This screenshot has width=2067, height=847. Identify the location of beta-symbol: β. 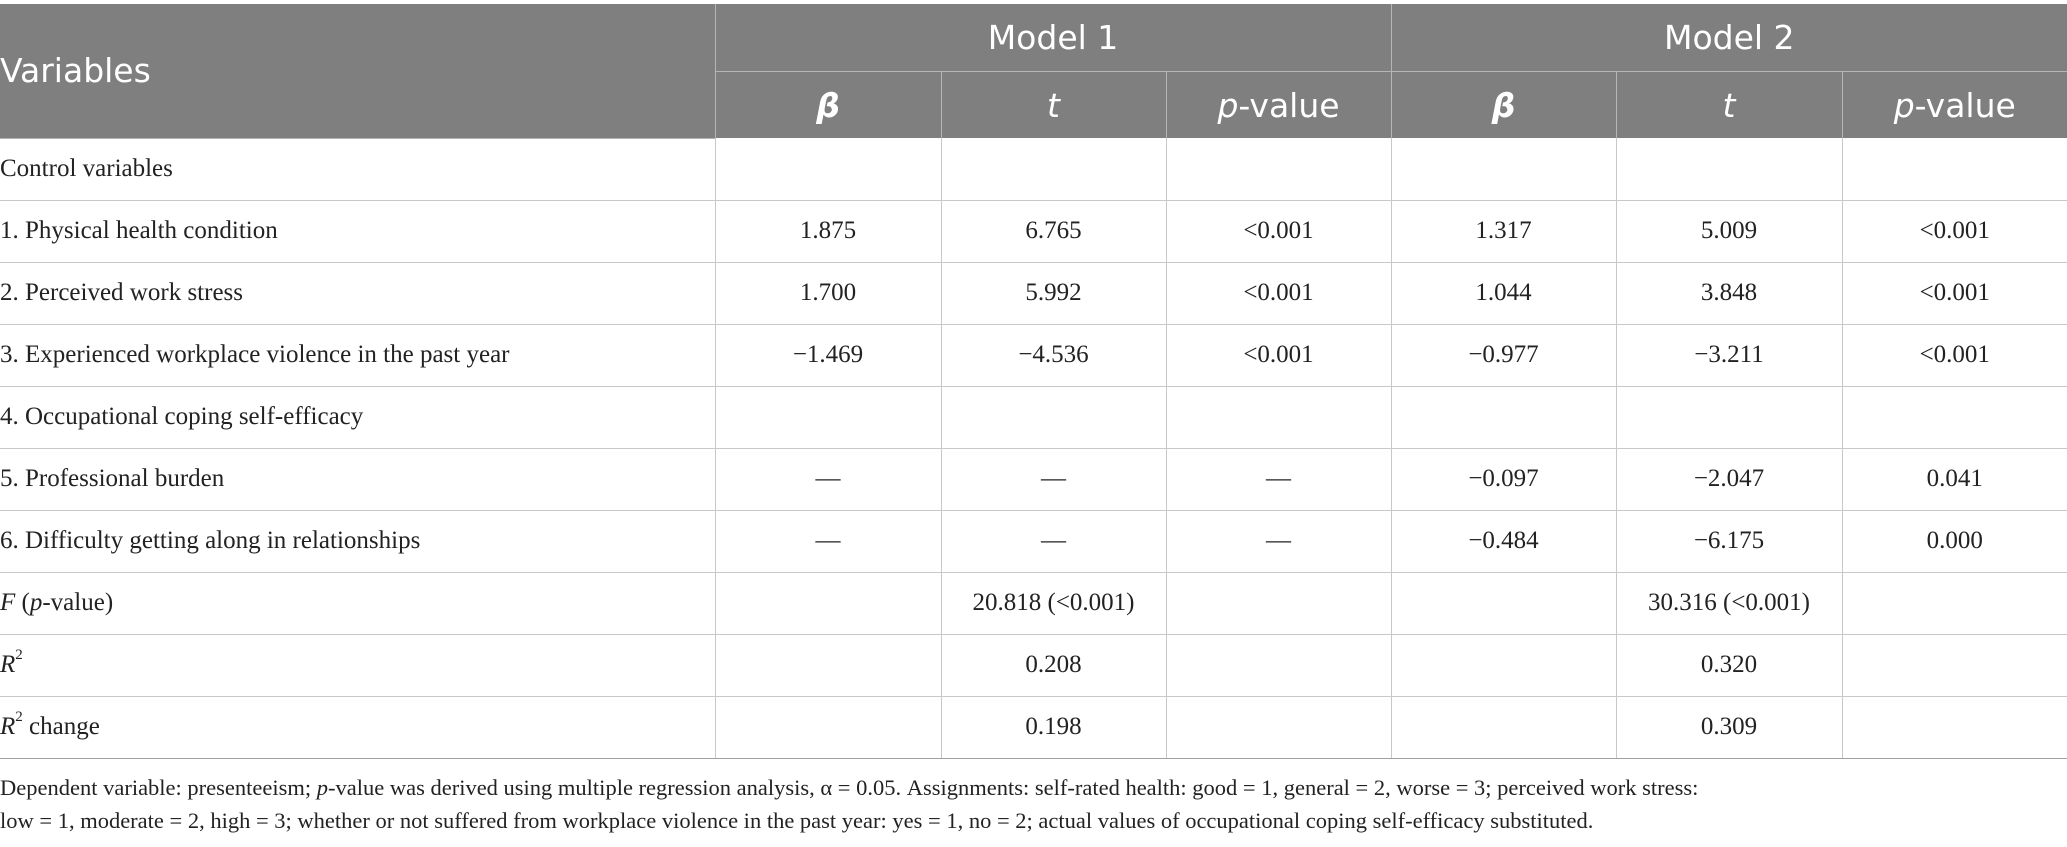
(828, 105).